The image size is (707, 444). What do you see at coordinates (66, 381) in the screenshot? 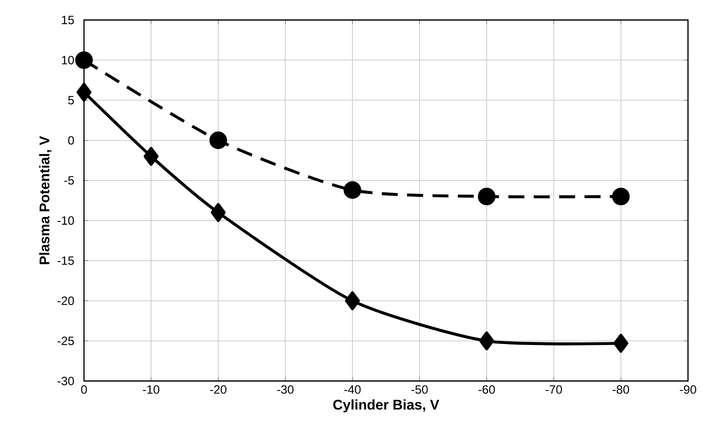
I see `y-tick-label: -30` at bounding box center [66, 381].